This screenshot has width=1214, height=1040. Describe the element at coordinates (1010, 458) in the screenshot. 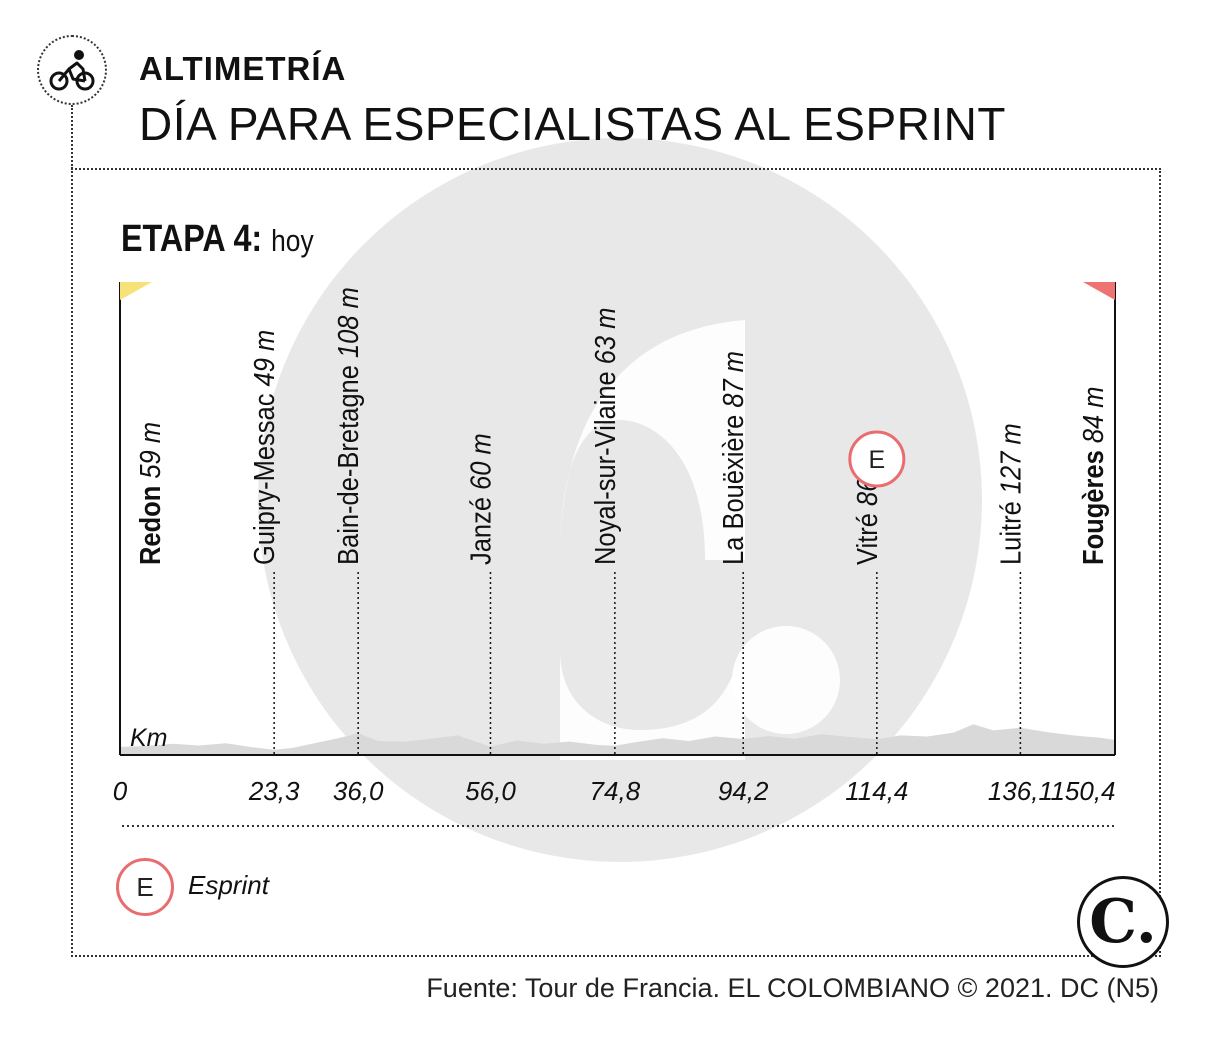

I see `place-elevation: 127 m` at that location.